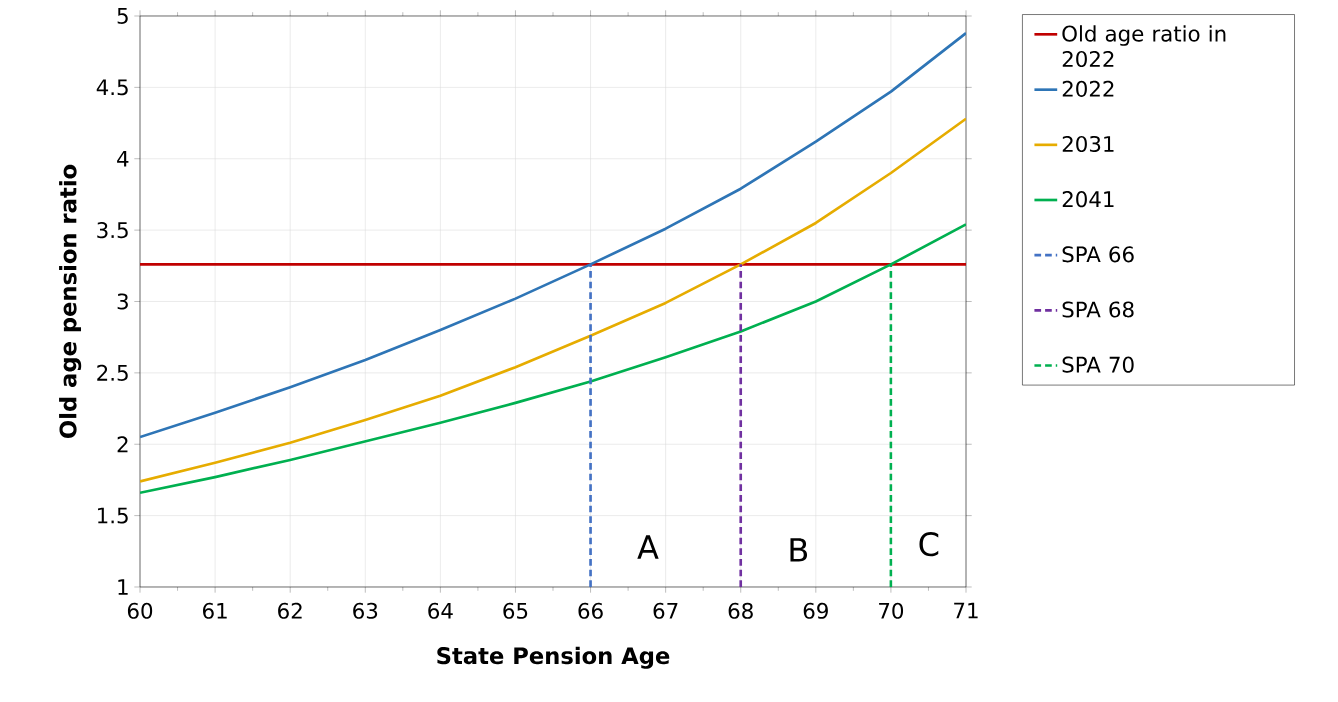 The width and height of the screenshot is (1338, 702). Describe the element at coordinates (515, 610) in the screenshot. I see `x-tick-label: 65` at that location.